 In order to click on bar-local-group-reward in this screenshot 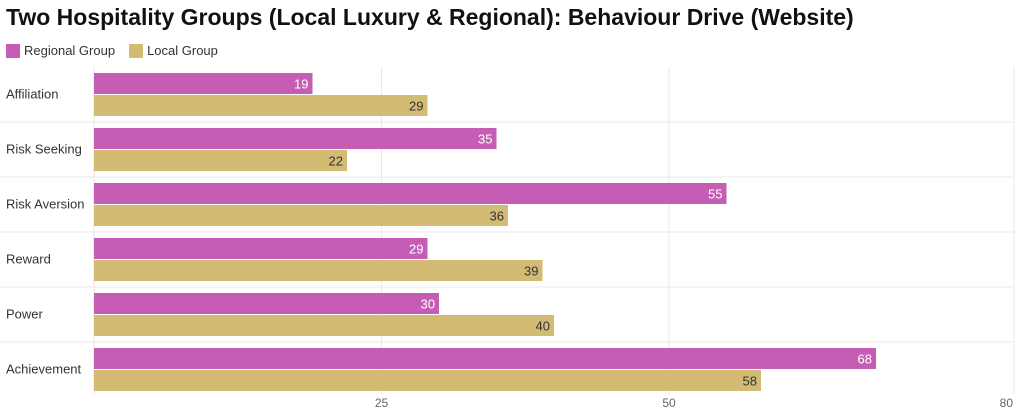, I will do `click(318, 270)`.